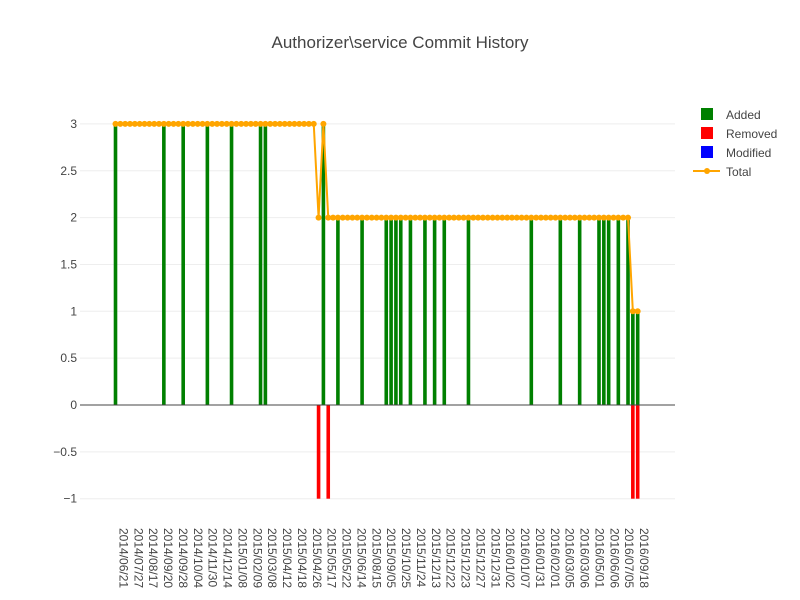  Describe the element at coordinates (73, 124) in the screenshot. I see `y-tick-label: 3` at that location.